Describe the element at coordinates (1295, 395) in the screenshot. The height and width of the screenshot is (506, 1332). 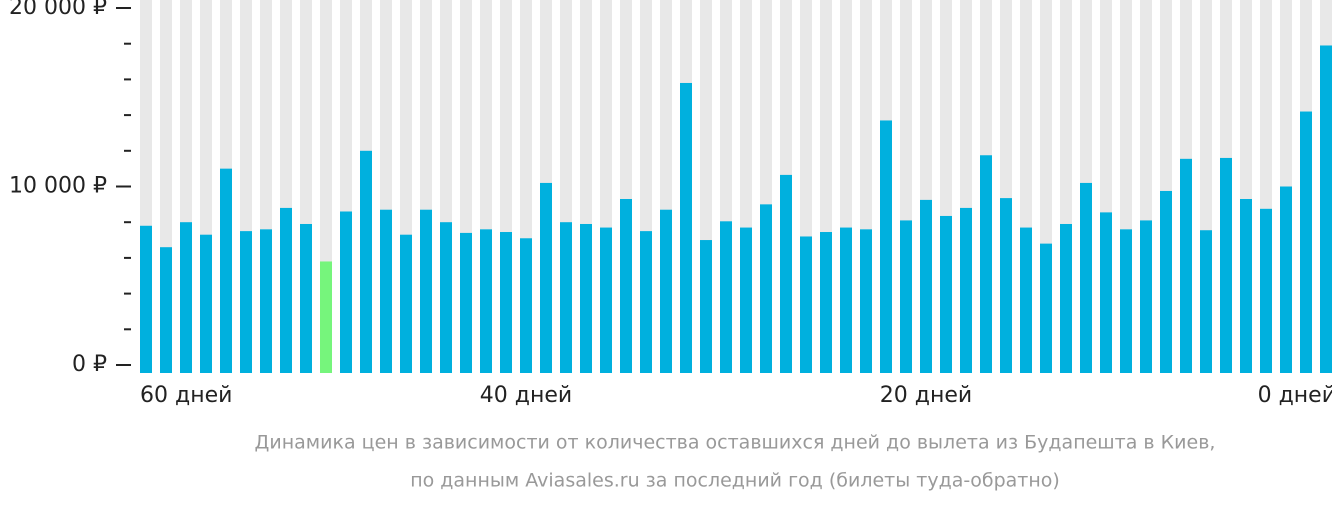
I see `x-tick-label: 0 дней` at that location.